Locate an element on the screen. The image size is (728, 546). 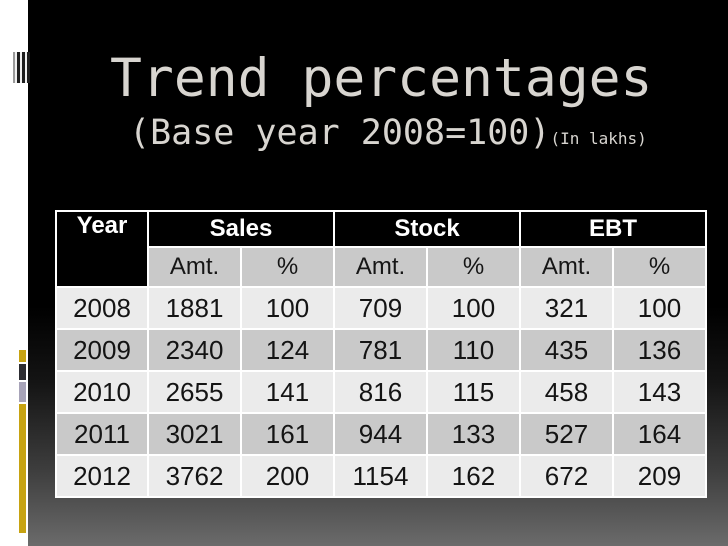
subheader-sales-pct: % is located at coordinates (287, 267).